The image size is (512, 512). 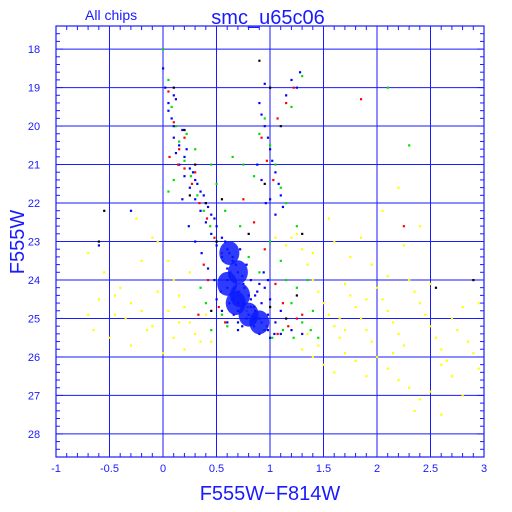 I want to click on data-point-cluster, so click(x=229, y=253).